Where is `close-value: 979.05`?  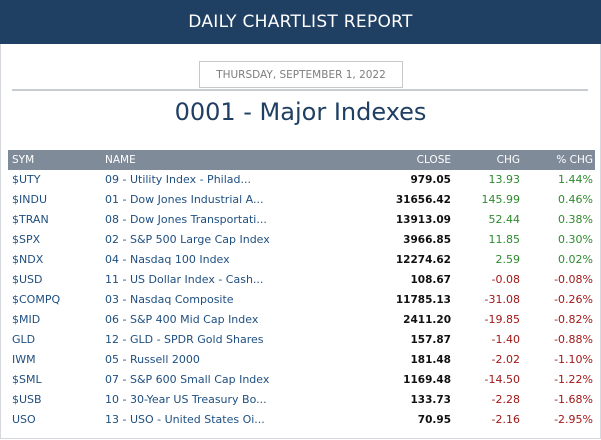
close-value: 979.05 is located at coordinates (430, 180).